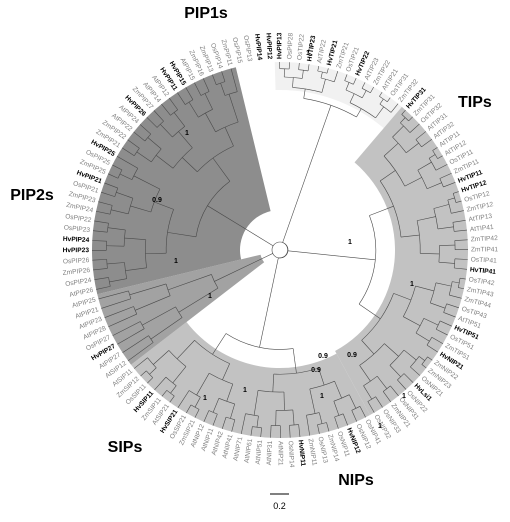 This screenshot has height=522, width=510. What do you see at coordinates (125, 447) in the screenshot?
I see `clade-label-sips: SIPs` at bounding box center [125, 447].